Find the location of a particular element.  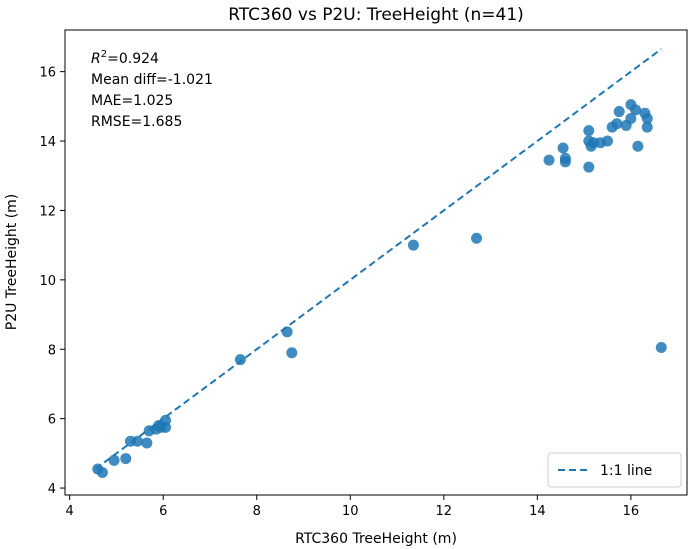

x-tick-label: 14 is located at coordinates (537, 511).